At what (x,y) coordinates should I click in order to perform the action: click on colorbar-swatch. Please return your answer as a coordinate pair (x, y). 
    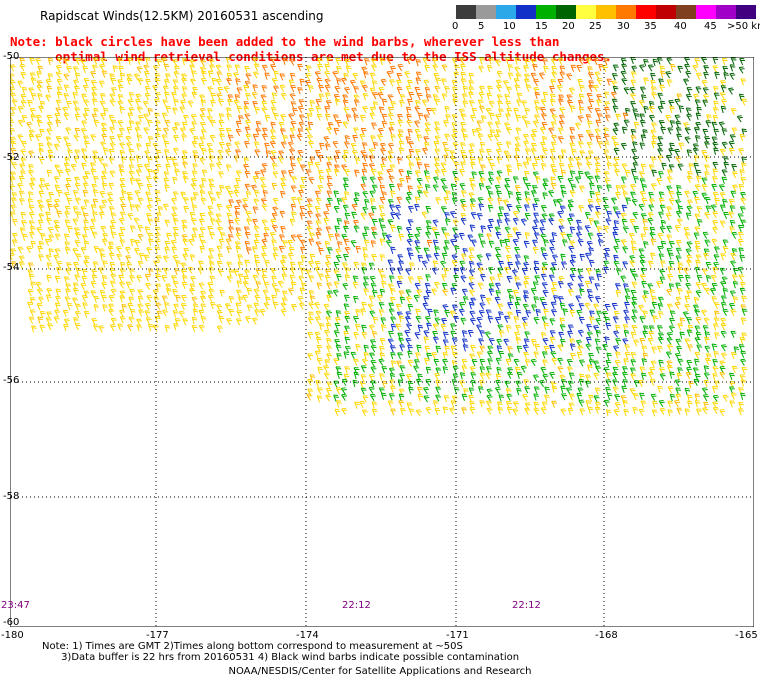
    Looking at the image, I should click on (746, 12).